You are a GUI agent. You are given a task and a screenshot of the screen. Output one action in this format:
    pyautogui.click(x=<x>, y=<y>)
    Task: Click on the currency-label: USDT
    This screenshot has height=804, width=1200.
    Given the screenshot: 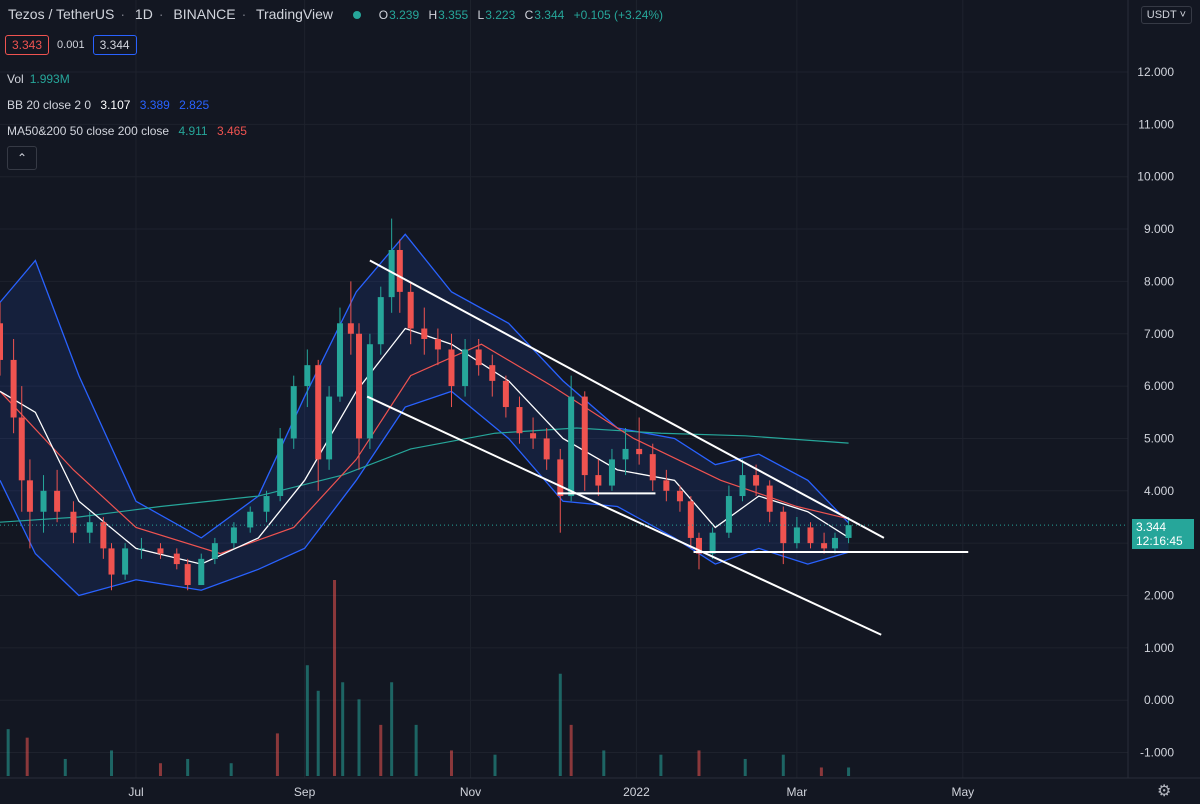 What is the action you would take?
    pyautogui.click(x=1161, y=15)
    